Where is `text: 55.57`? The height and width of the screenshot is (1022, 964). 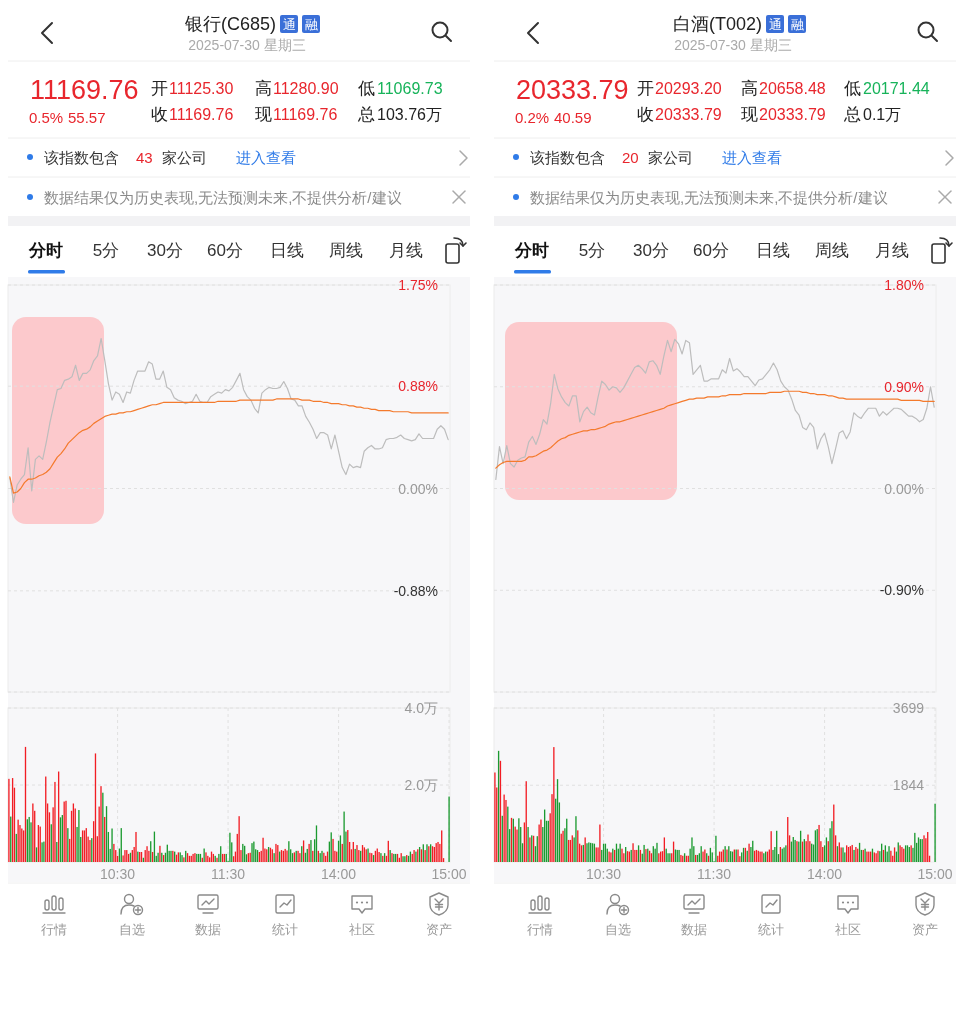
text: 55.57 is located at coordinates (87, 117).